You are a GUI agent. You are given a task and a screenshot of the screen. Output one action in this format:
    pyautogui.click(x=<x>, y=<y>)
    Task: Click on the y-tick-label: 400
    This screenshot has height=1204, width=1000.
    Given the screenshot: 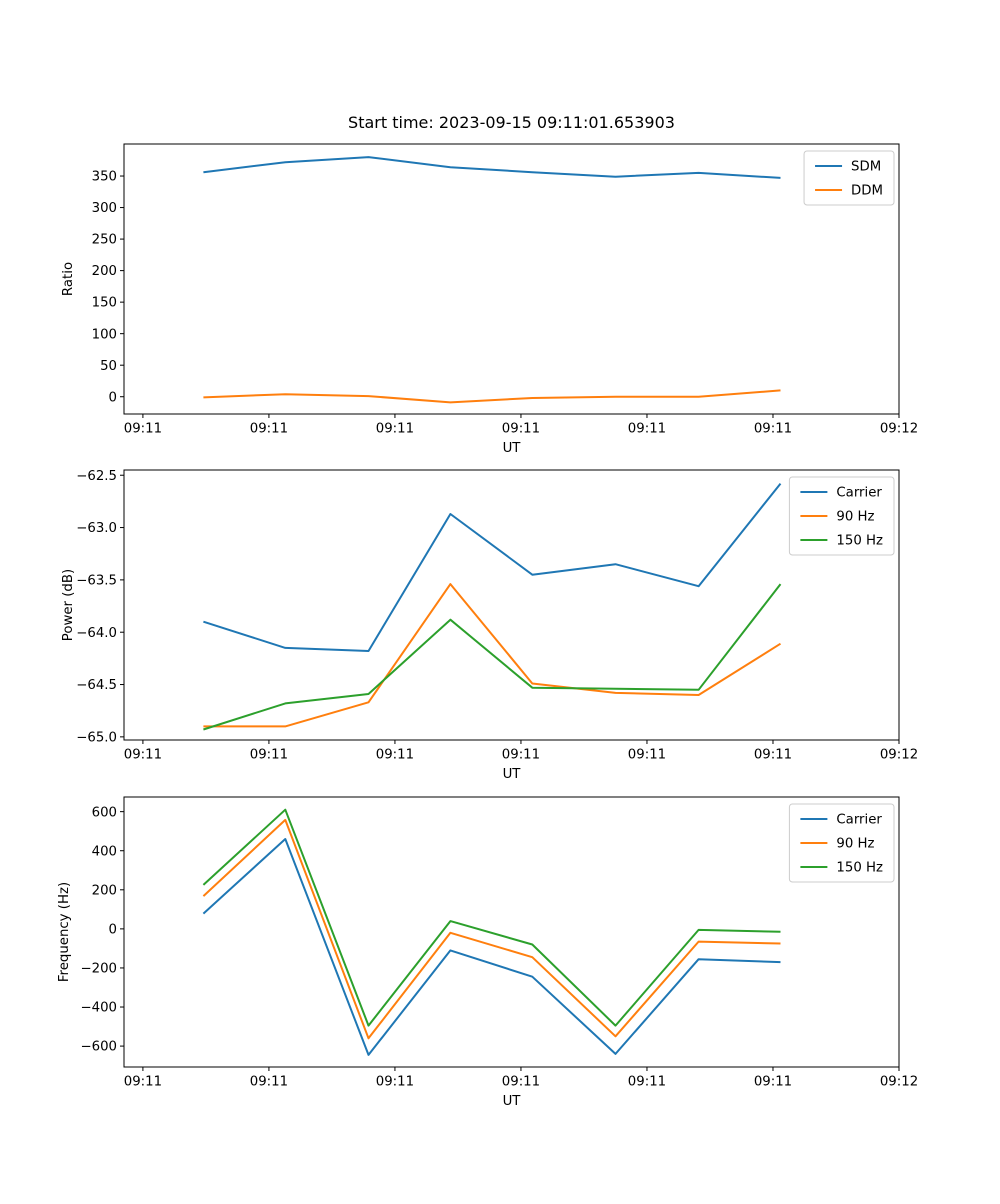 What is the action you would take?
    pyautogui.click(x=104, y=851)
    